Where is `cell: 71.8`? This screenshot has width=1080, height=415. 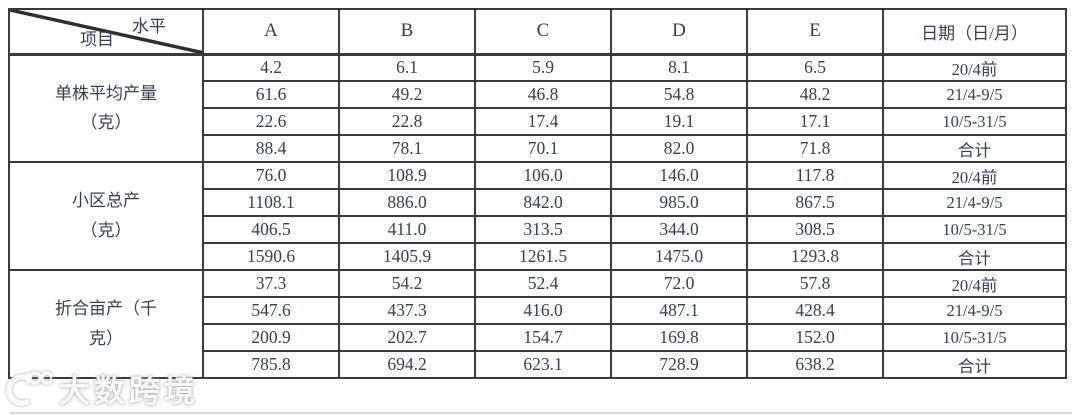
cell: 71.8 is located at coordinates (815, 148).